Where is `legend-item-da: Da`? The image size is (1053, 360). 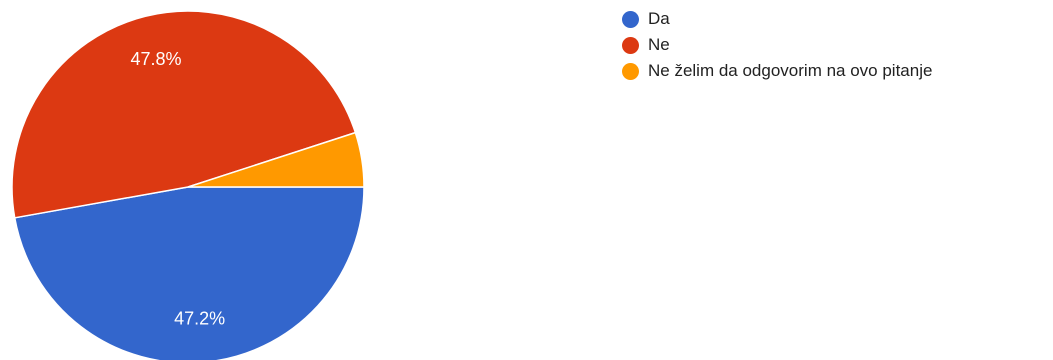 legend-item-da: Da is located at coordinates (777, 19).